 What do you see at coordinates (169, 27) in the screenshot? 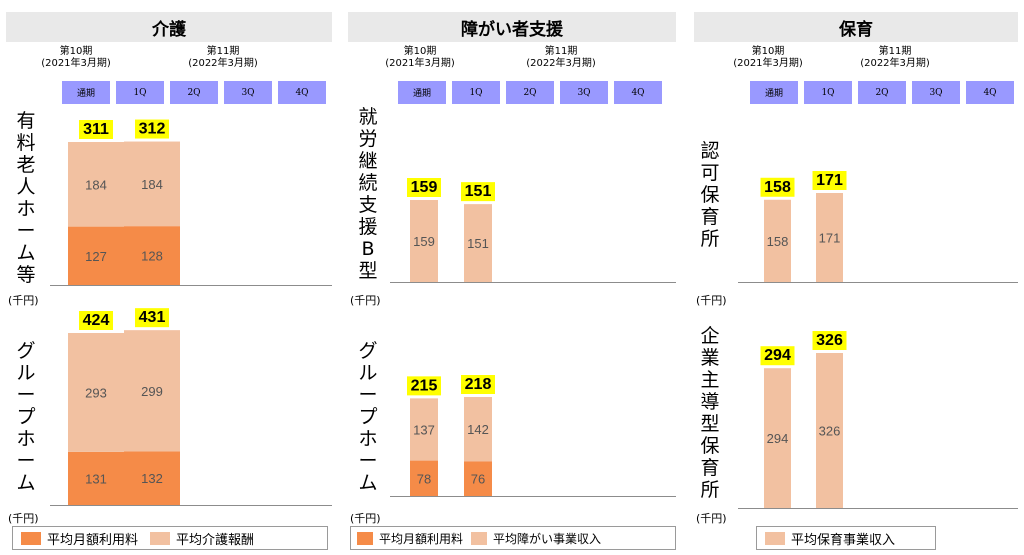
I see `section-title: 介護` at bounding box center [169, 27].